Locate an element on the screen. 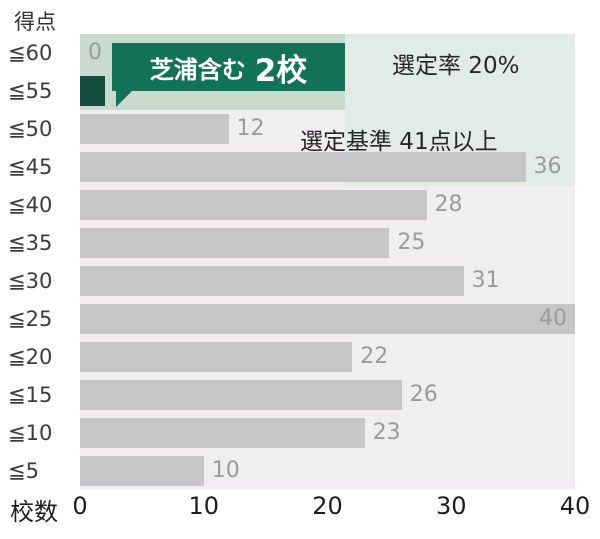  y-tick-label: ≦60 is located at coordinates (30, 53).